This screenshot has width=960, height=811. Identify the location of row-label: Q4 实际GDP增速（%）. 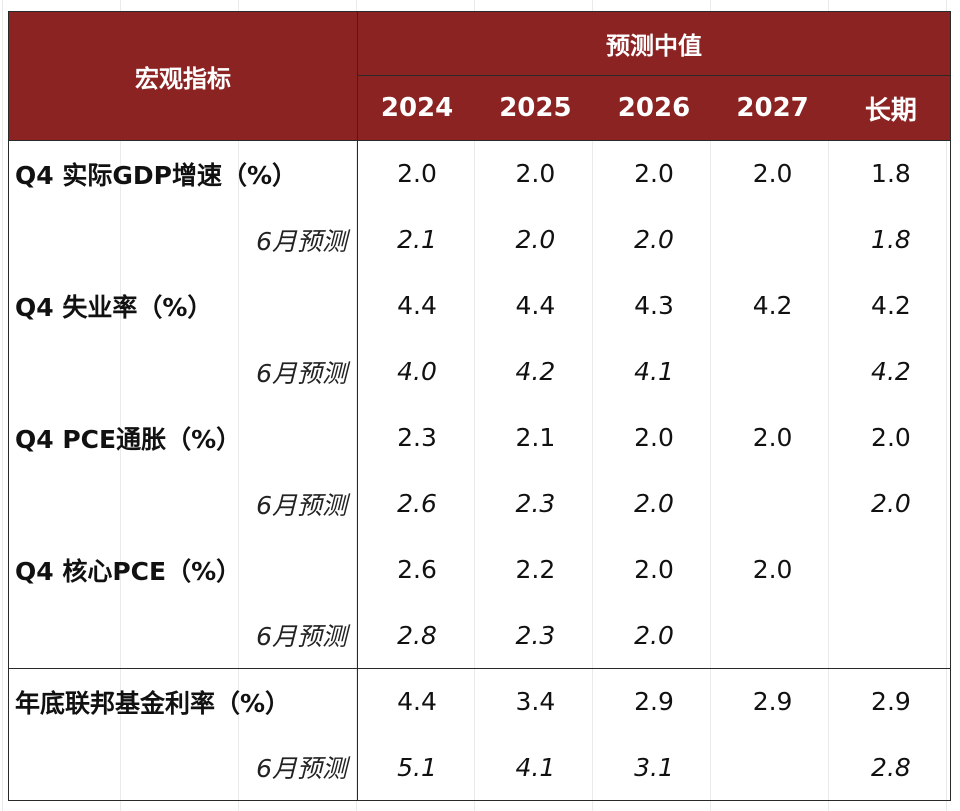
(183, 173).